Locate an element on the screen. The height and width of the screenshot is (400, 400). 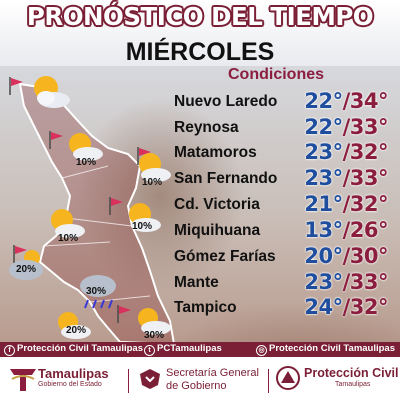
max-temp: 34° is located at coordinates (369, 101).